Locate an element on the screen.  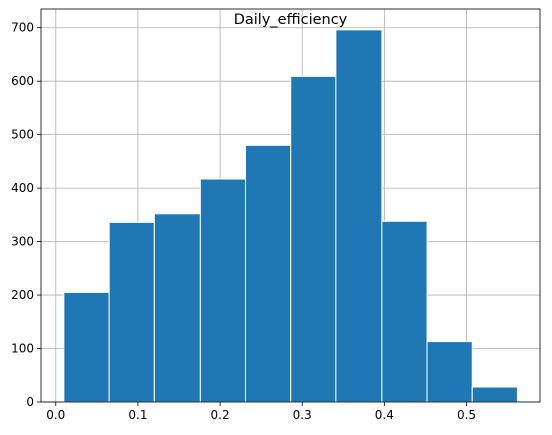
y-tick-label: 100 is located at coordinates (22, 349).